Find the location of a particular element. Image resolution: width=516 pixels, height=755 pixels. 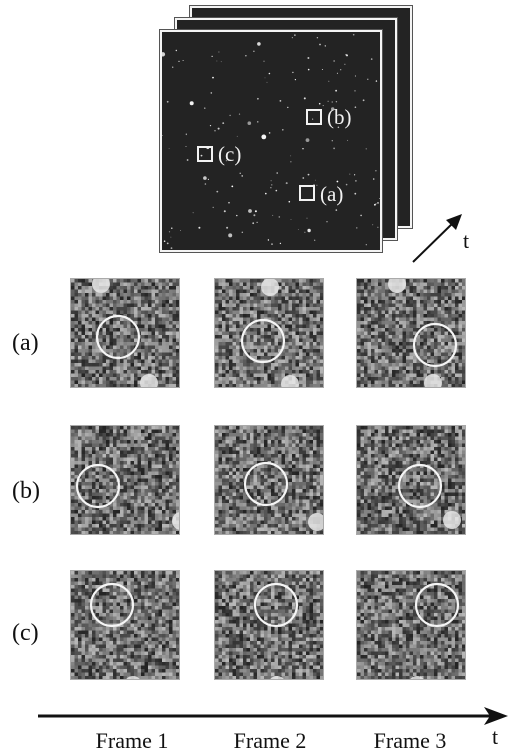

roi-label-a: (a) is located at coordinates (332, 194).